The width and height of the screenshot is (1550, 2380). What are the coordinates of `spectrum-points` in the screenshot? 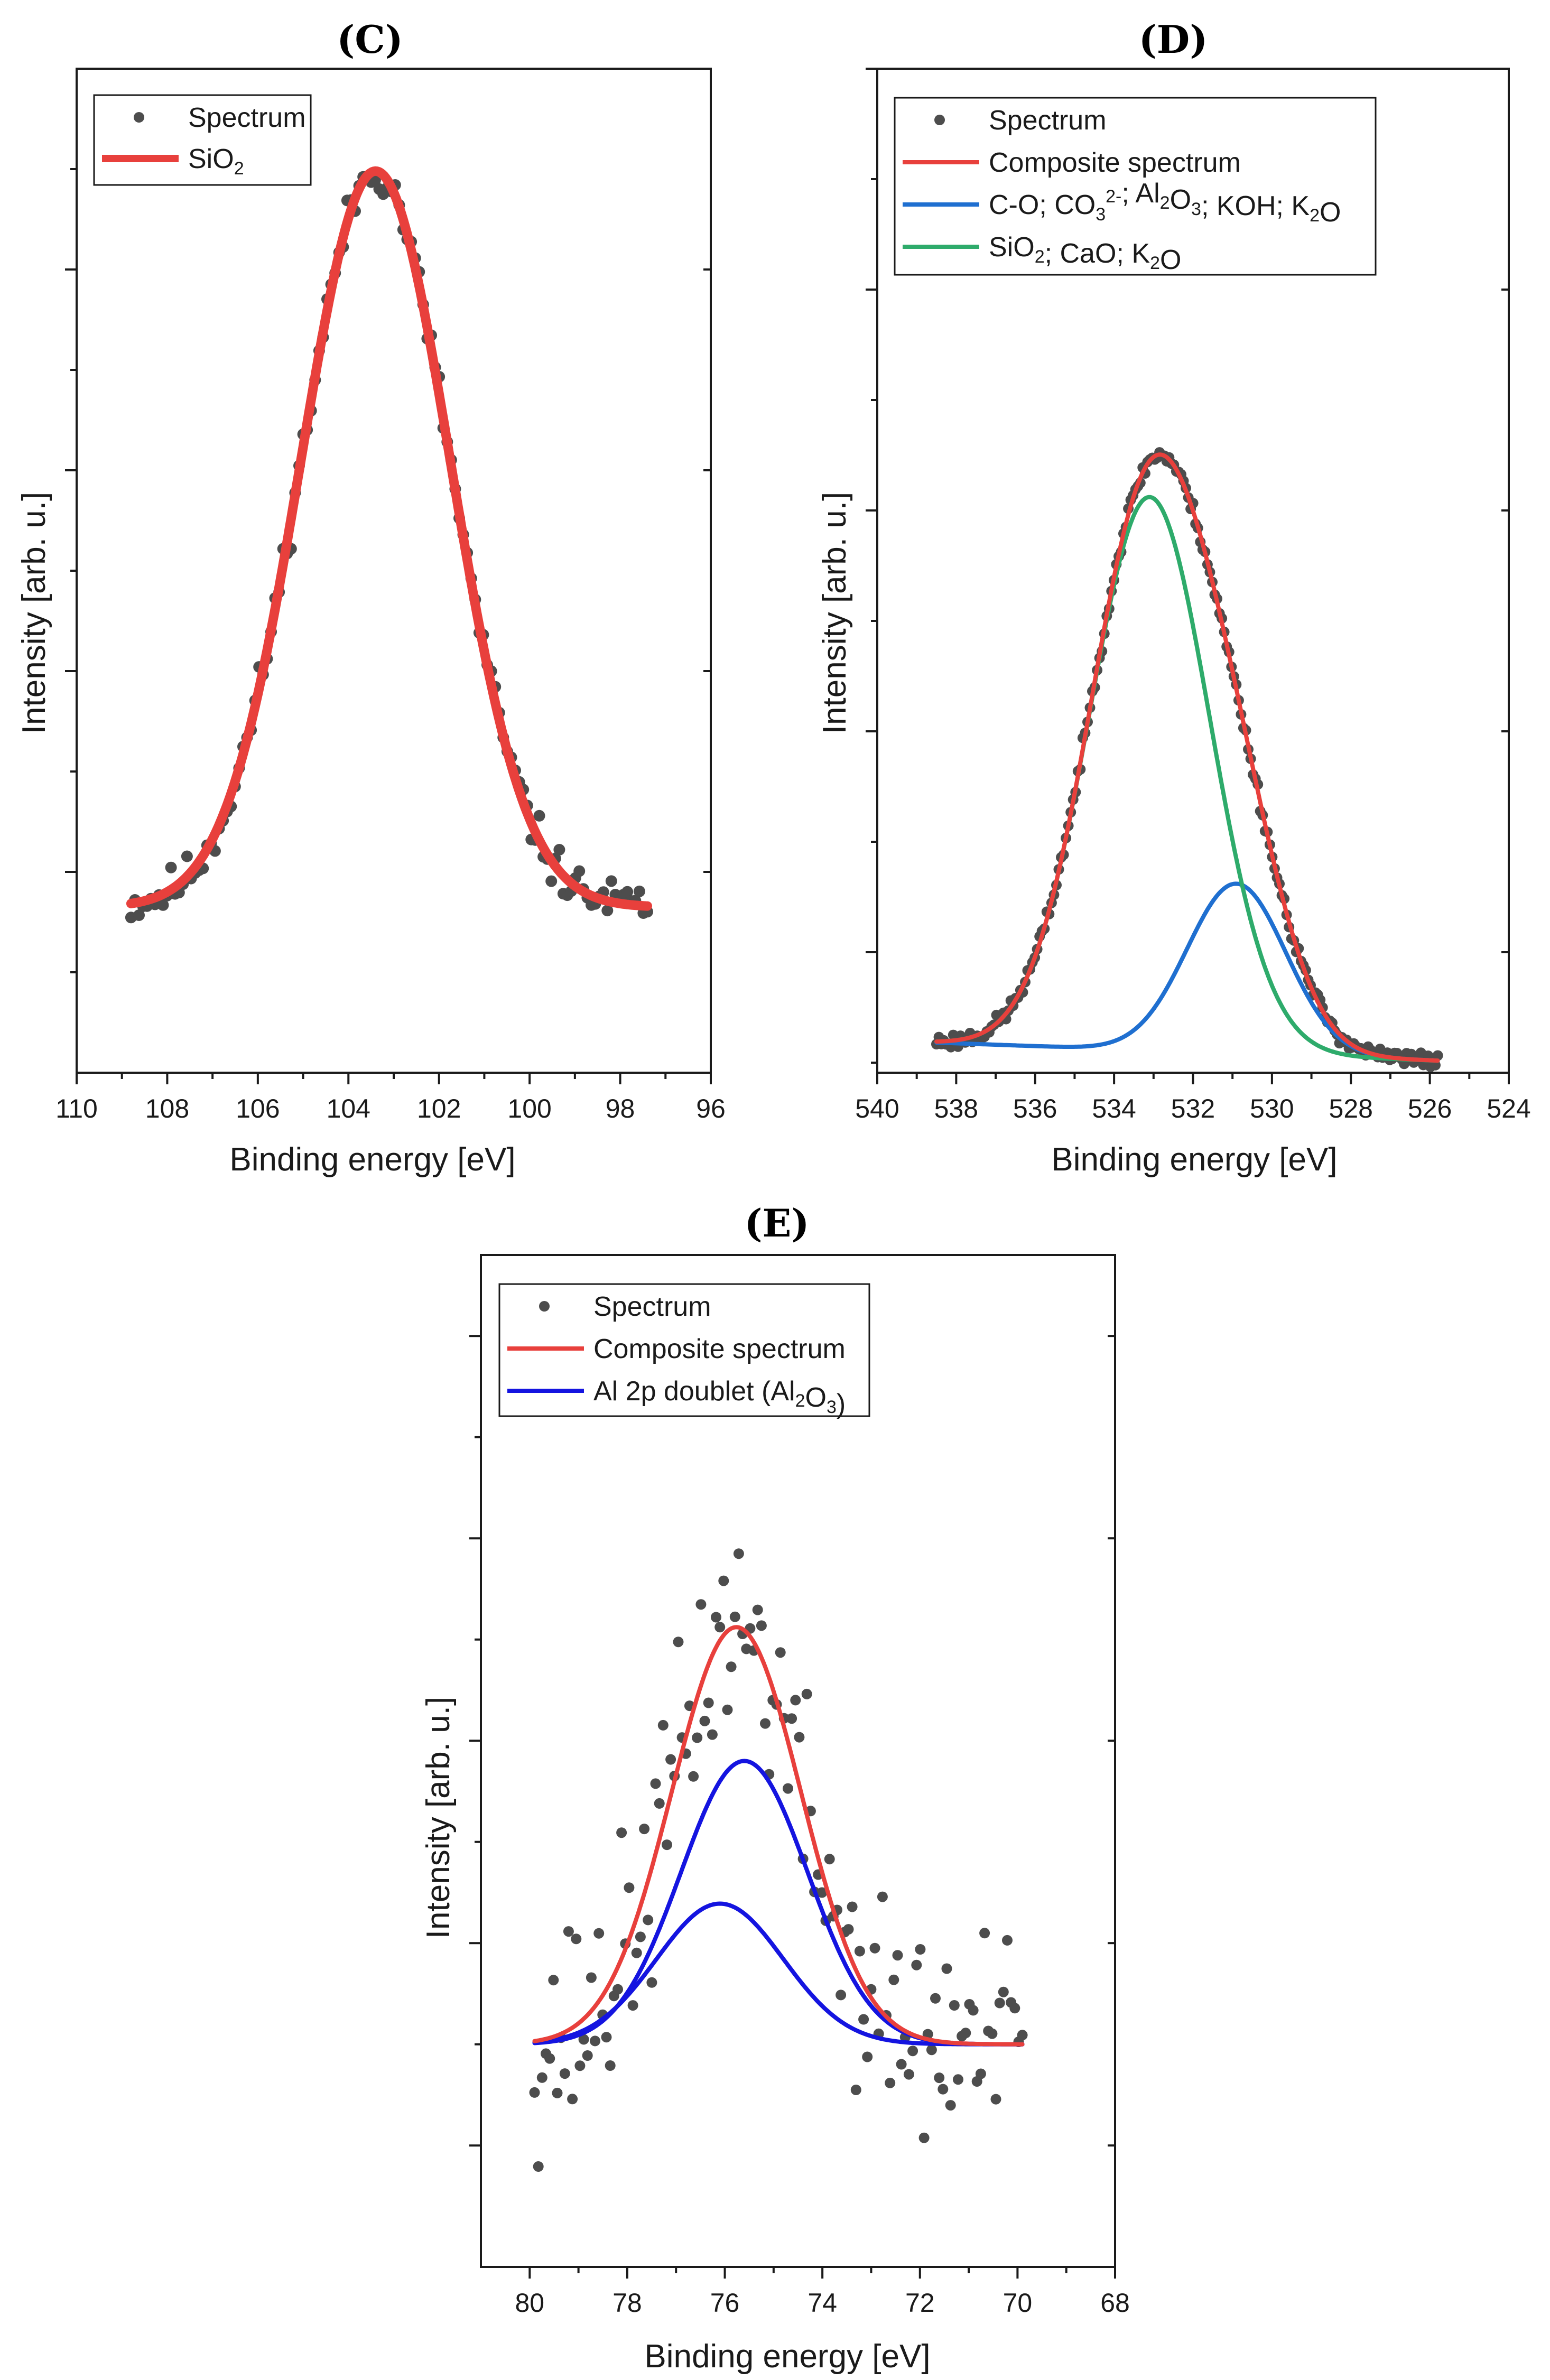 It's located at (778, 1860).